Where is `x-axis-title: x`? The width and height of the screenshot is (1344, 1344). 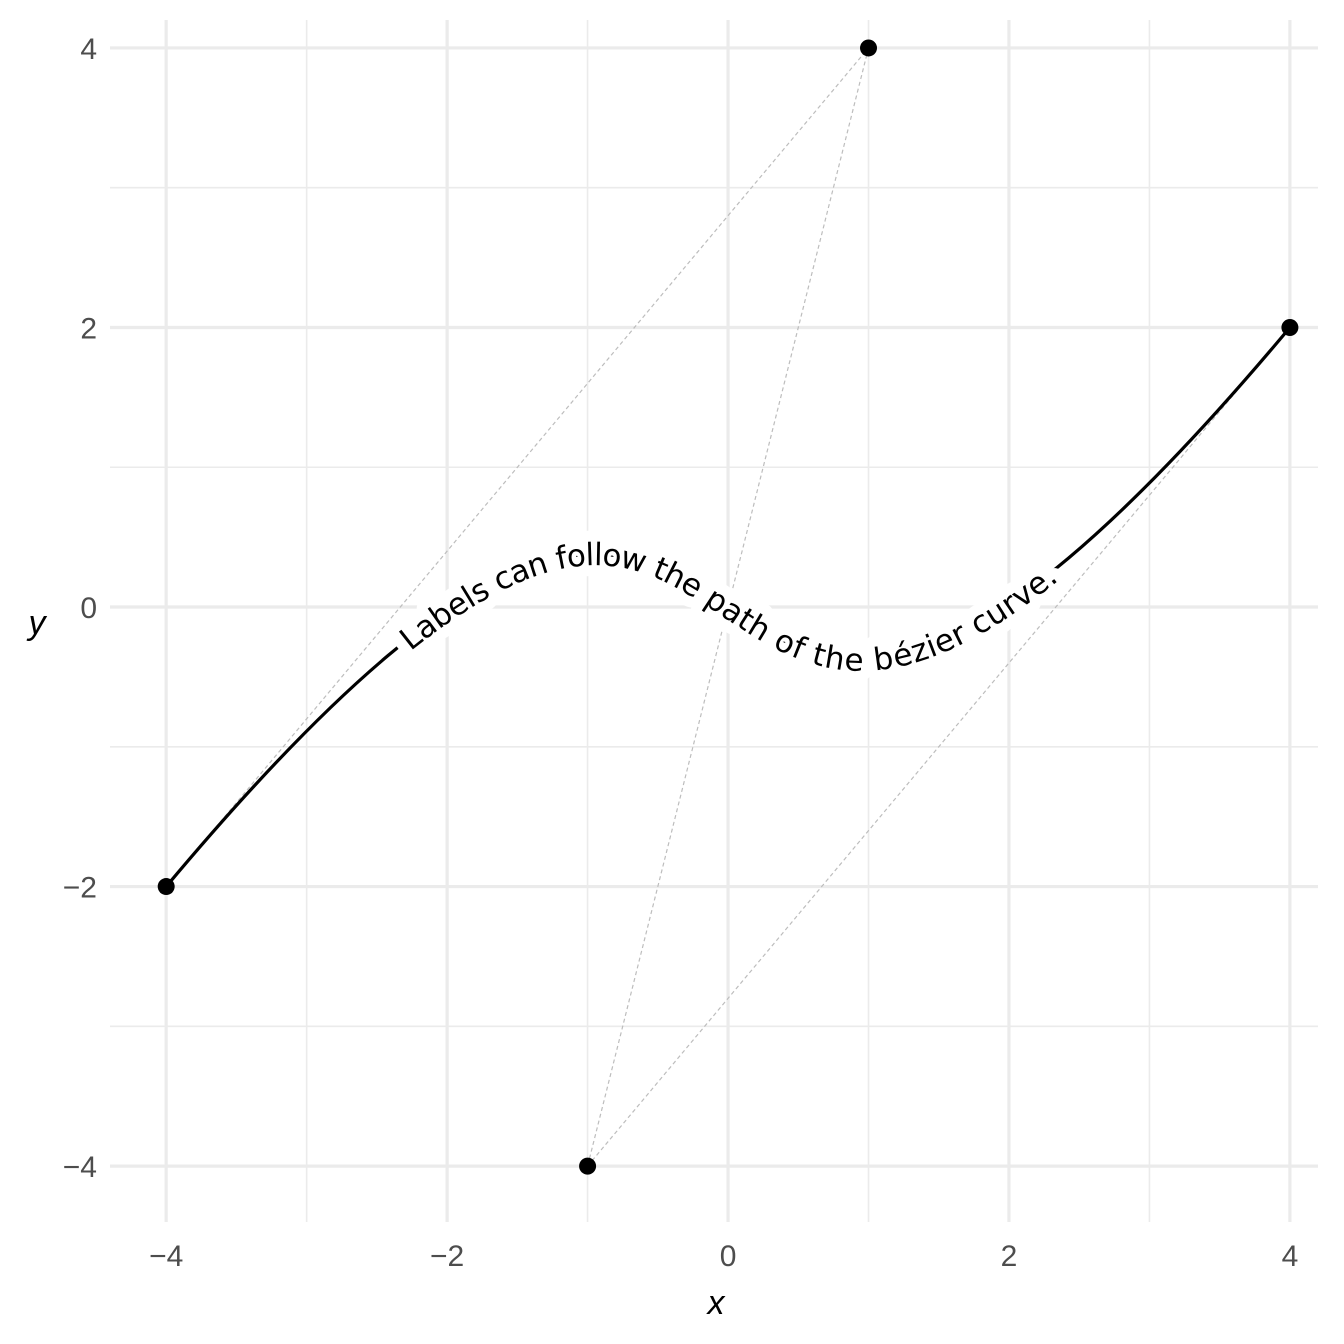
x-axis-title: x is located at coordinates (716, 1303).